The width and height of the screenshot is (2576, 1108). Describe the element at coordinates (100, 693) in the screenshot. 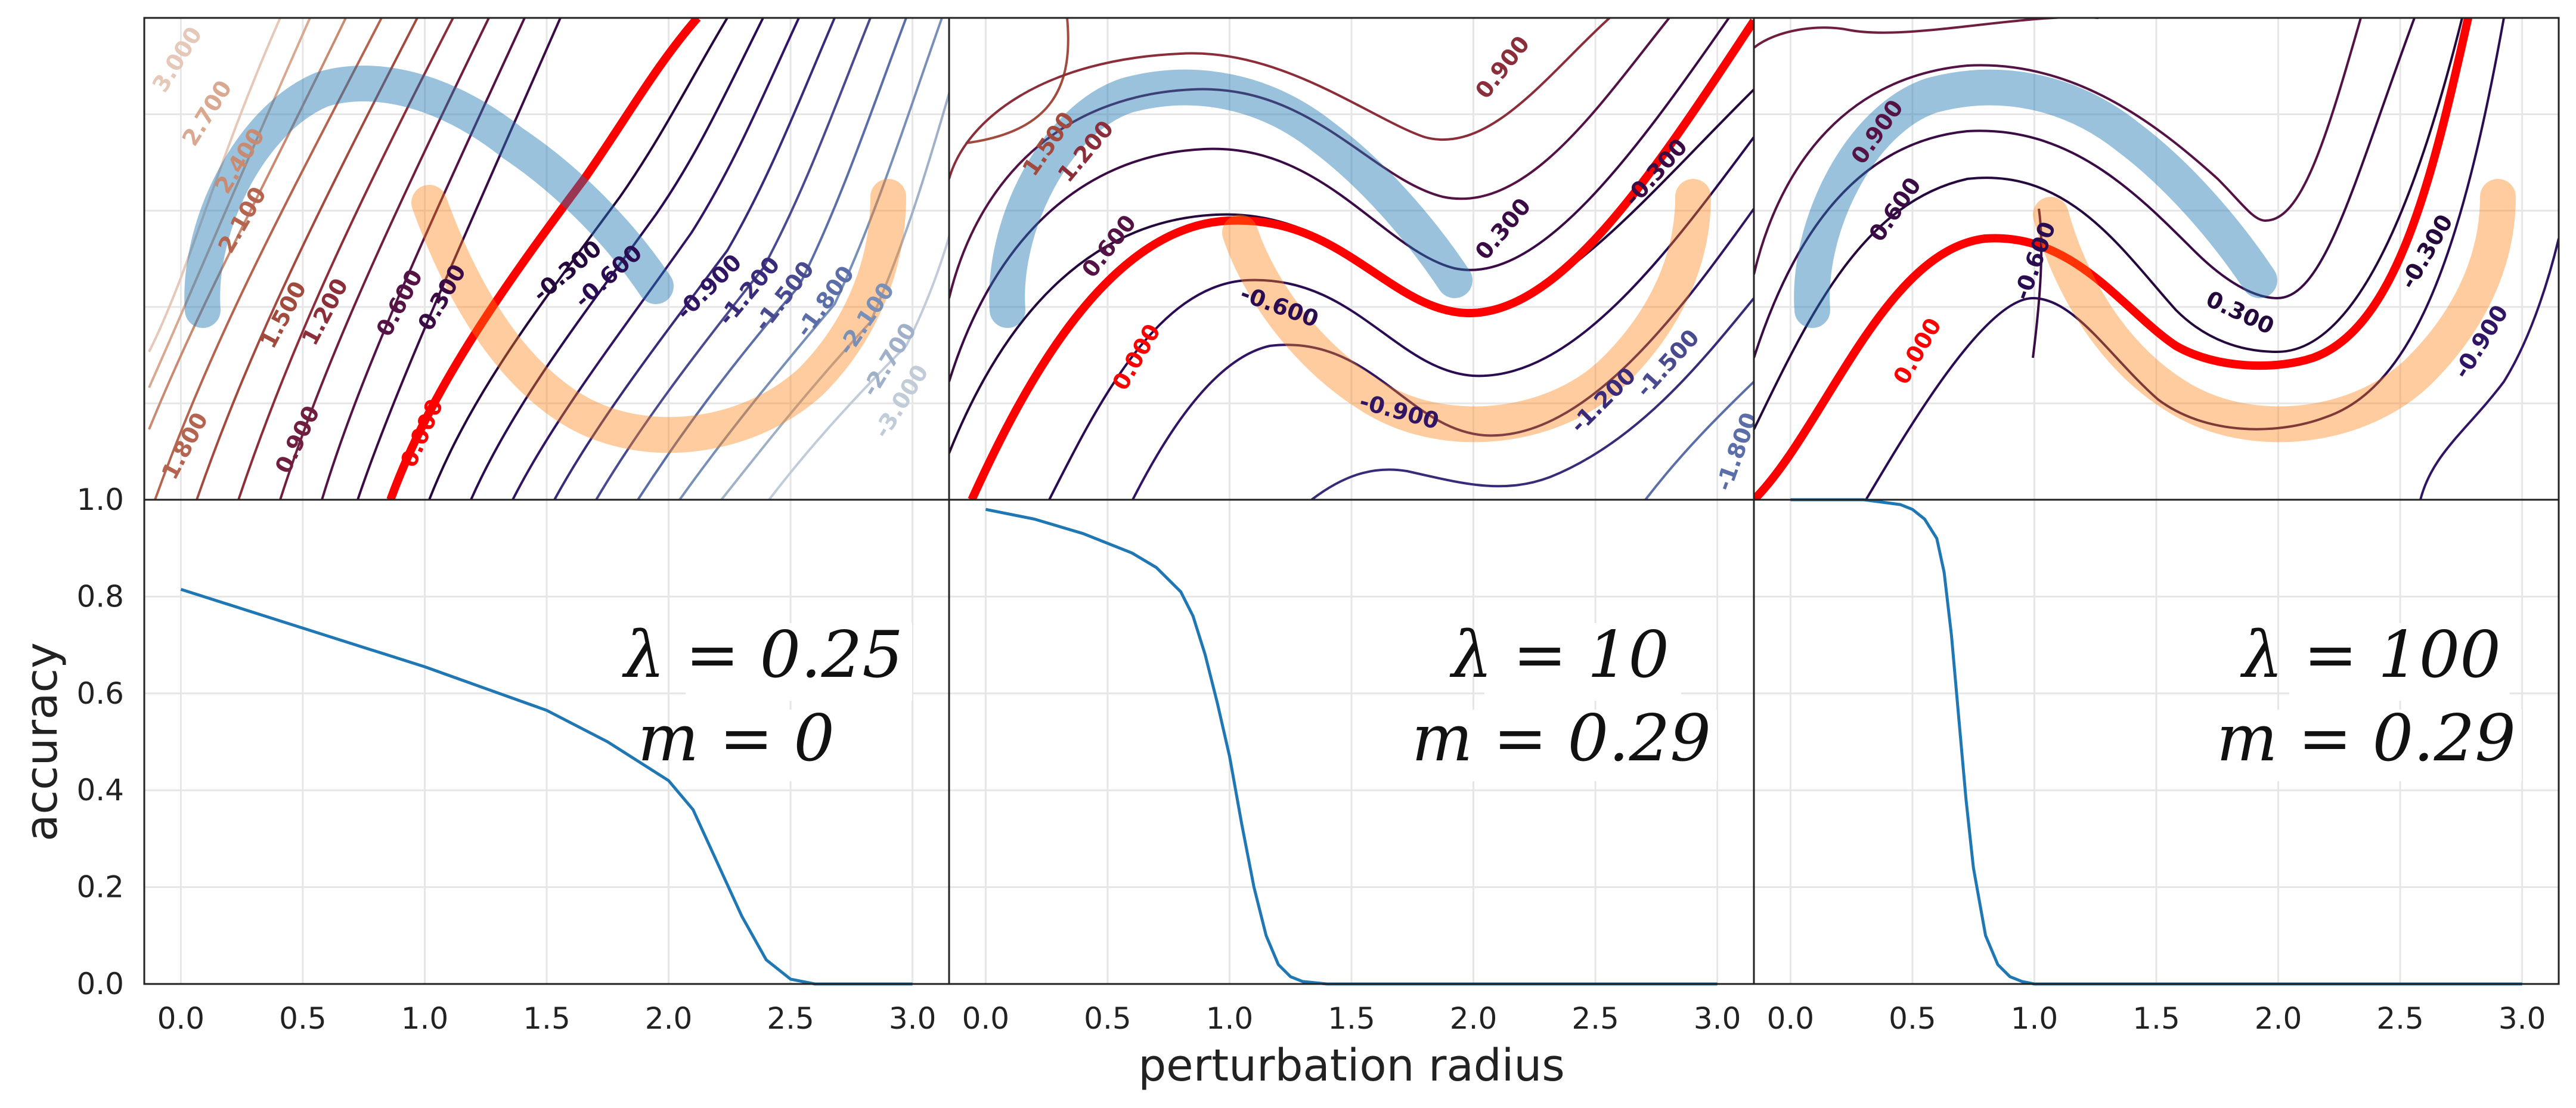

I see `y-tick-label: 0.6` at that location.